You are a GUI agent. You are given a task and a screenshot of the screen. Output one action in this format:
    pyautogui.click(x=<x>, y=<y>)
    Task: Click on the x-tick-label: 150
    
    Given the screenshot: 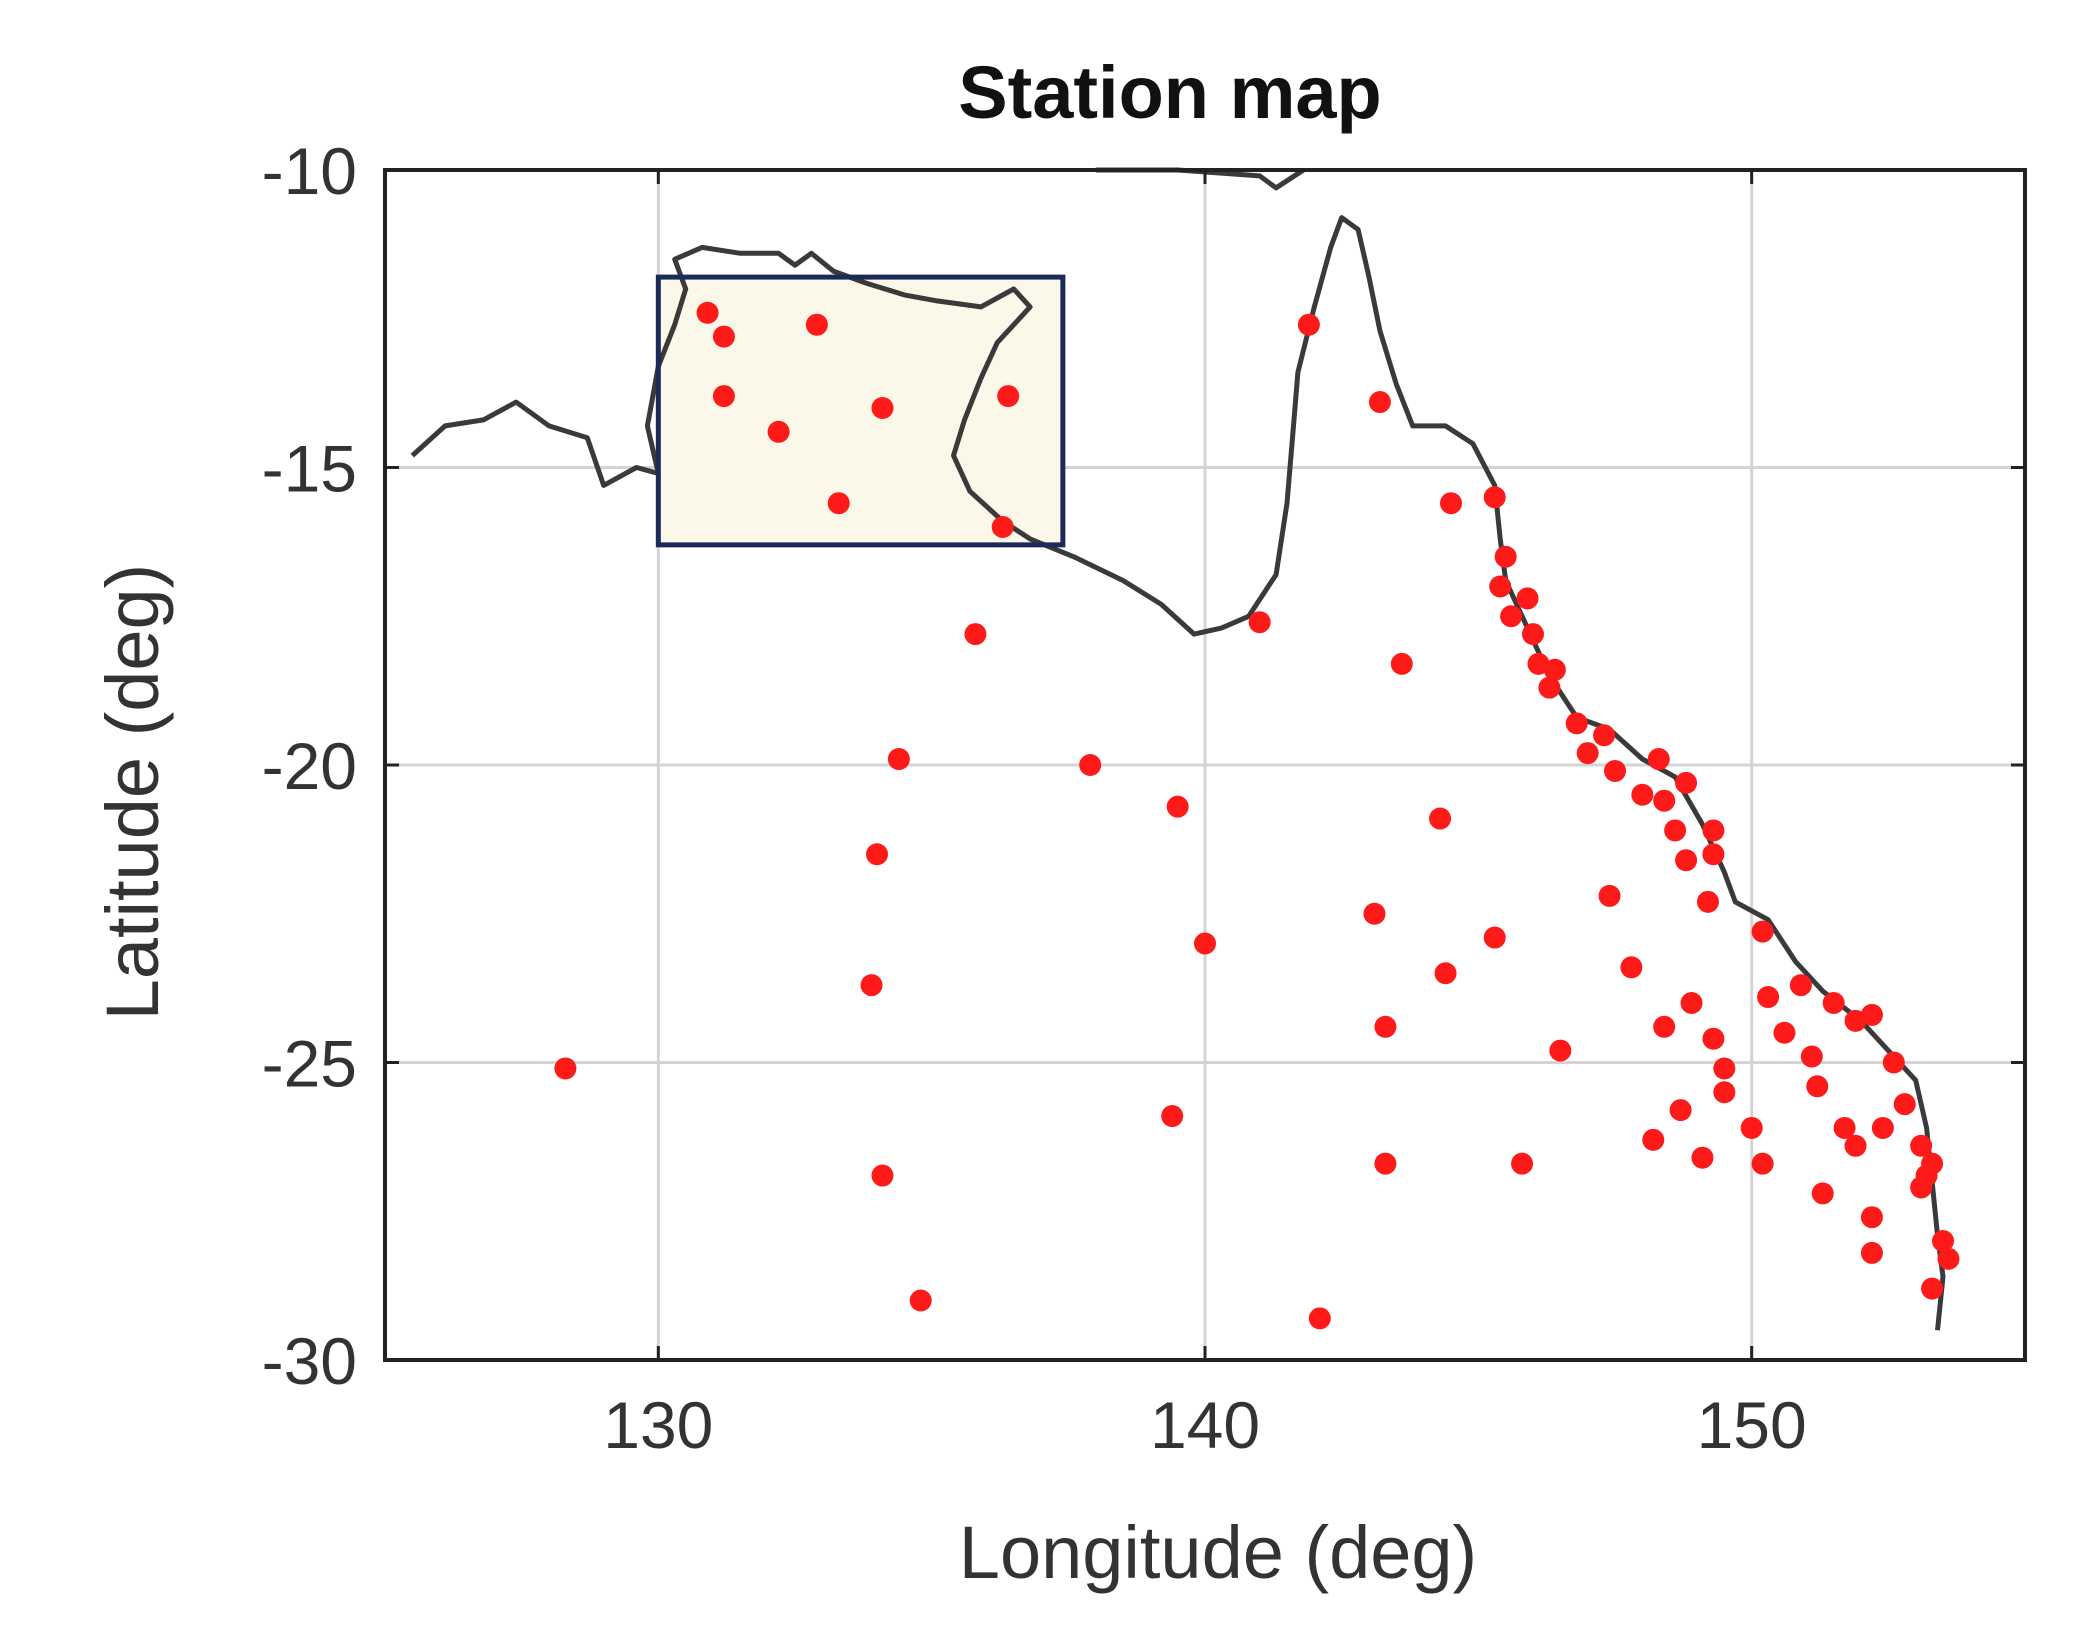 What is the action you would take?
    pyautogui.click(x=1752, y=1425)
    